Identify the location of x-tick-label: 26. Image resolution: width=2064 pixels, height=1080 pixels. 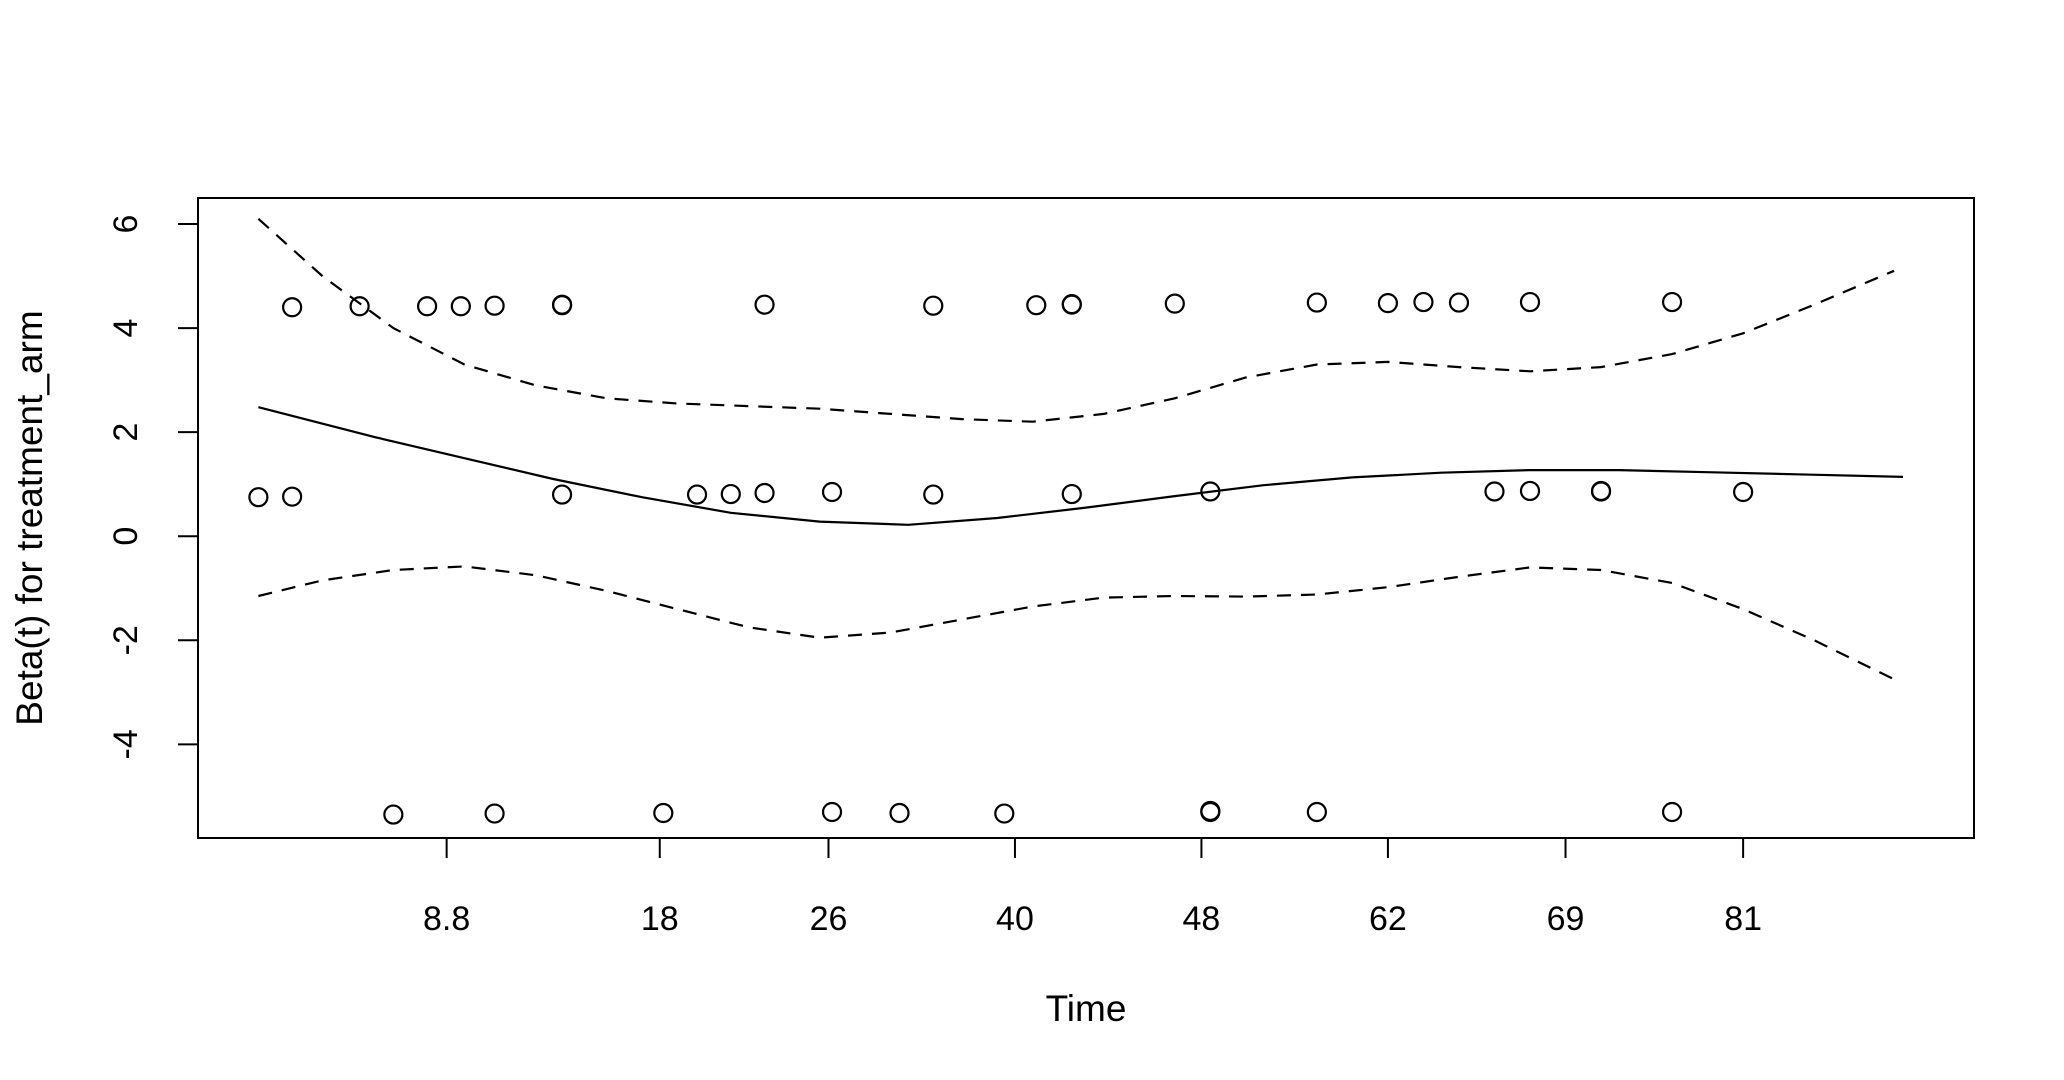
(829, 919).